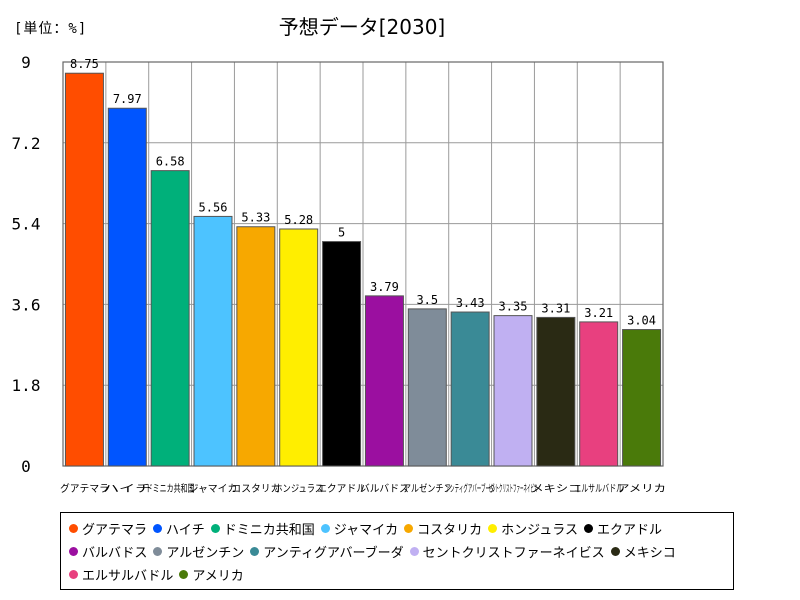 The image size is (800, 600). I want to click on legend-label: ジャマイカ, so click(366, 530).